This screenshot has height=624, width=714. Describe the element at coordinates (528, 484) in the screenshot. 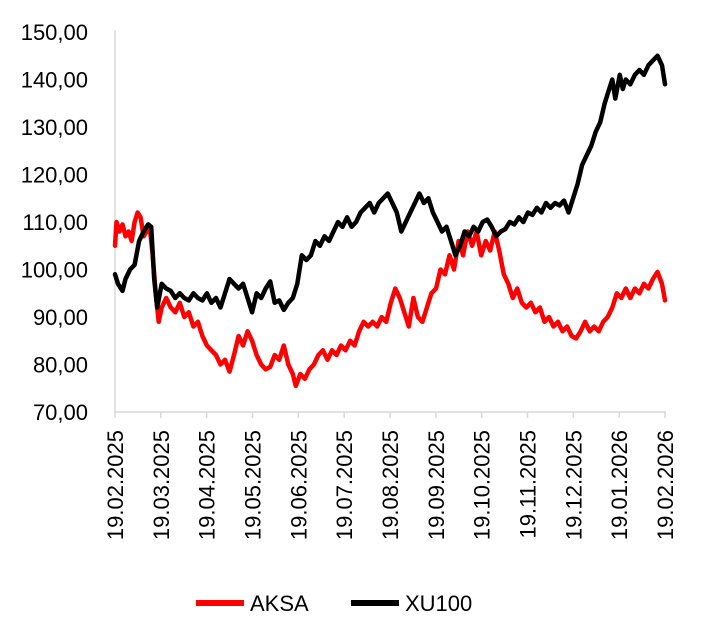

I see `x-tick-label: 19.11.2025` at that location.